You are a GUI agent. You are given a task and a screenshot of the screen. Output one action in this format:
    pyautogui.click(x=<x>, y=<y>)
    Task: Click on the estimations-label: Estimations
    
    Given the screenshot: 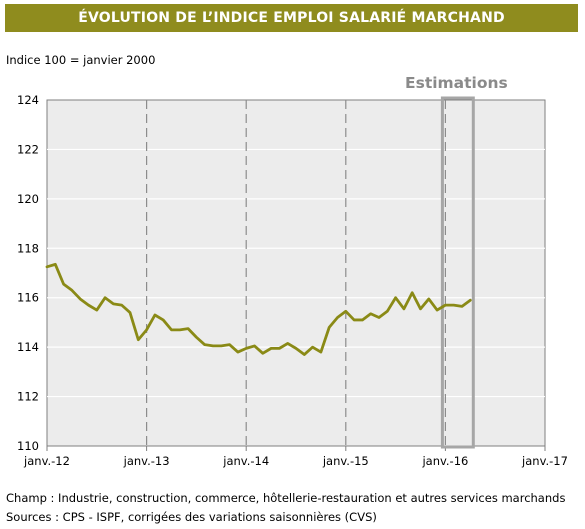 What is the action you would take?
    pyautogui.click(x=456, y=83)
    